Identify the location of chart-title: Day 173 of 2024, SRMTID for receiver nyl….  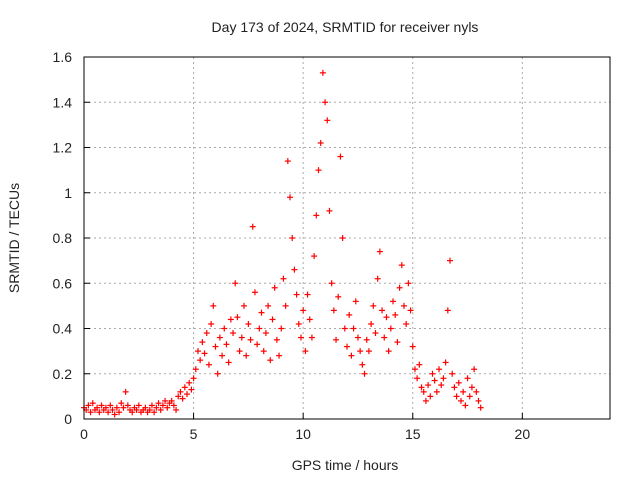
(345, 27).